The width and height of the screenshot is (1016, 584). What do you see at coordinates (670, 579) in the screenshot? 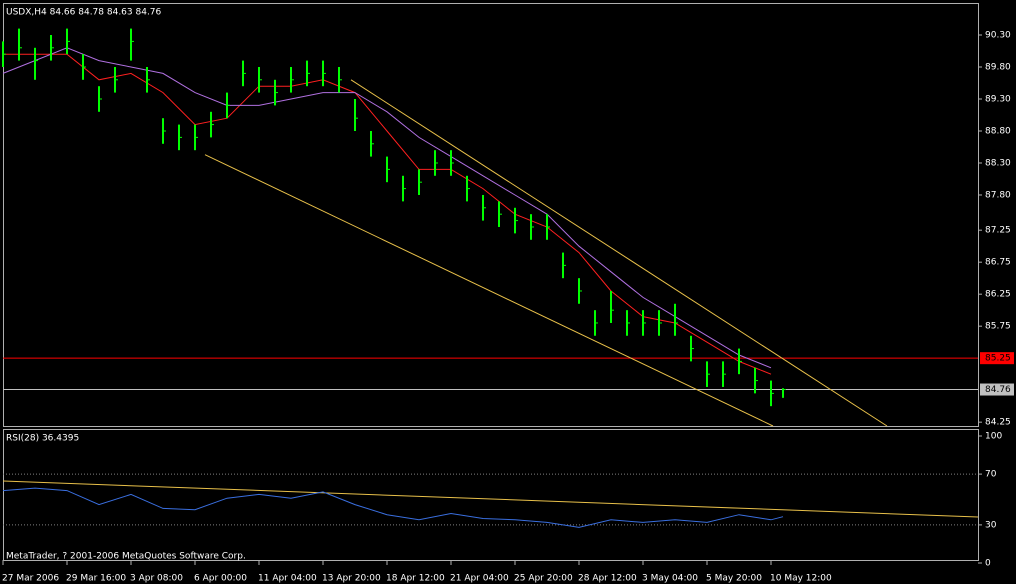
I see `x-tick-label: 3 May 04:00` at bounding box center [670, 579].